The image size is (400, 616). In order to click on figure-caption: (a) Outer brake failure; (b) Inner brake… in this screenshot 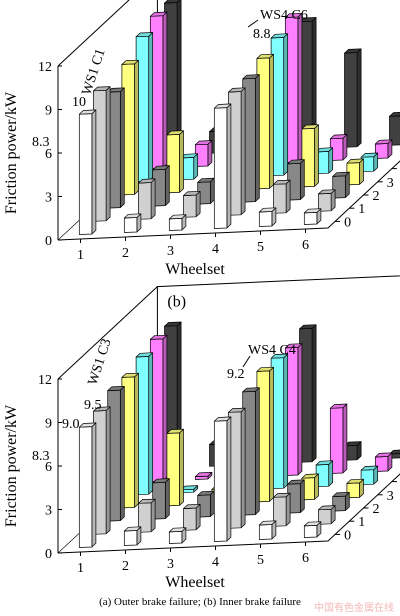, I will do `click(200, 602)`.